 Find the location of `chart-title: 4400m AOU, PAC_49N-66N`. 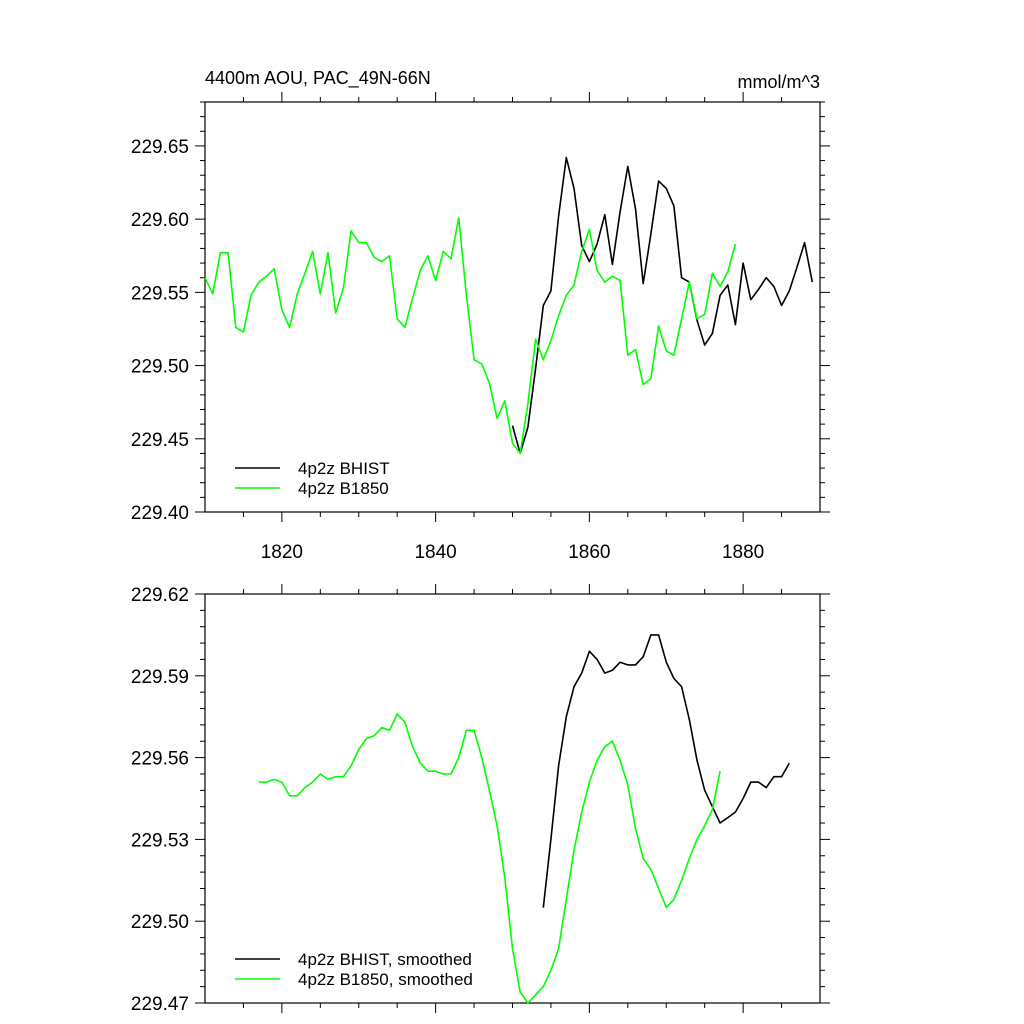

chart-title: 4400m AOU, PAC_49N-66N is located at coordinates (318, 78).